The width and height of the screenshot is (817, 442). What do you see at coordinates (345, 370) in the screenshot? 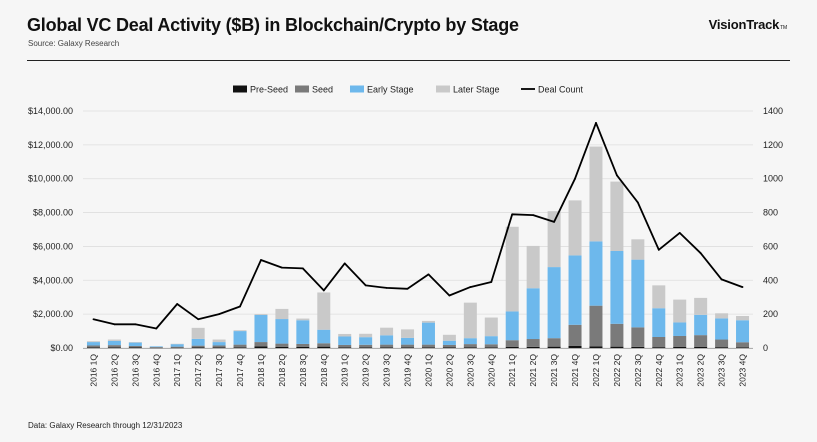
I see `x-tick-label: 2019 1Q` at bounding box center [345, 370].